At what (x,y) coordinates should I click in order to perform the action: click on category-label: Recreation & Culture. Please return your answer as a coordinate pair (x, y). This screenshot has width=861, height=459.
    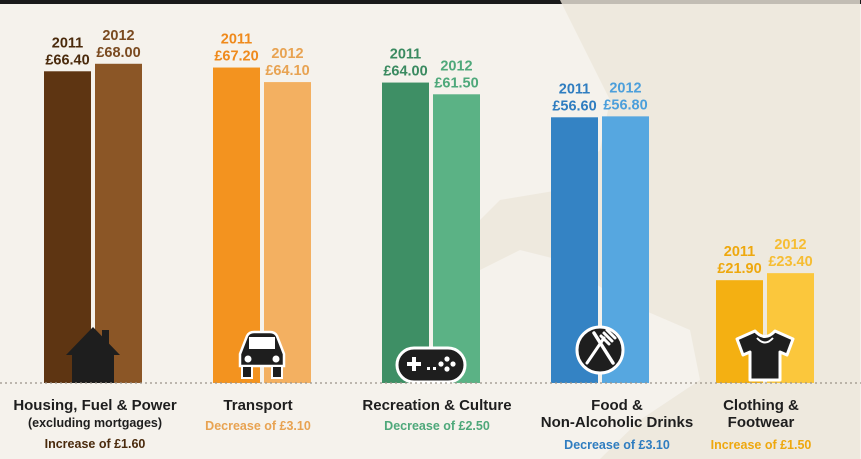
    Looking at the image, I should click on (436, 405).